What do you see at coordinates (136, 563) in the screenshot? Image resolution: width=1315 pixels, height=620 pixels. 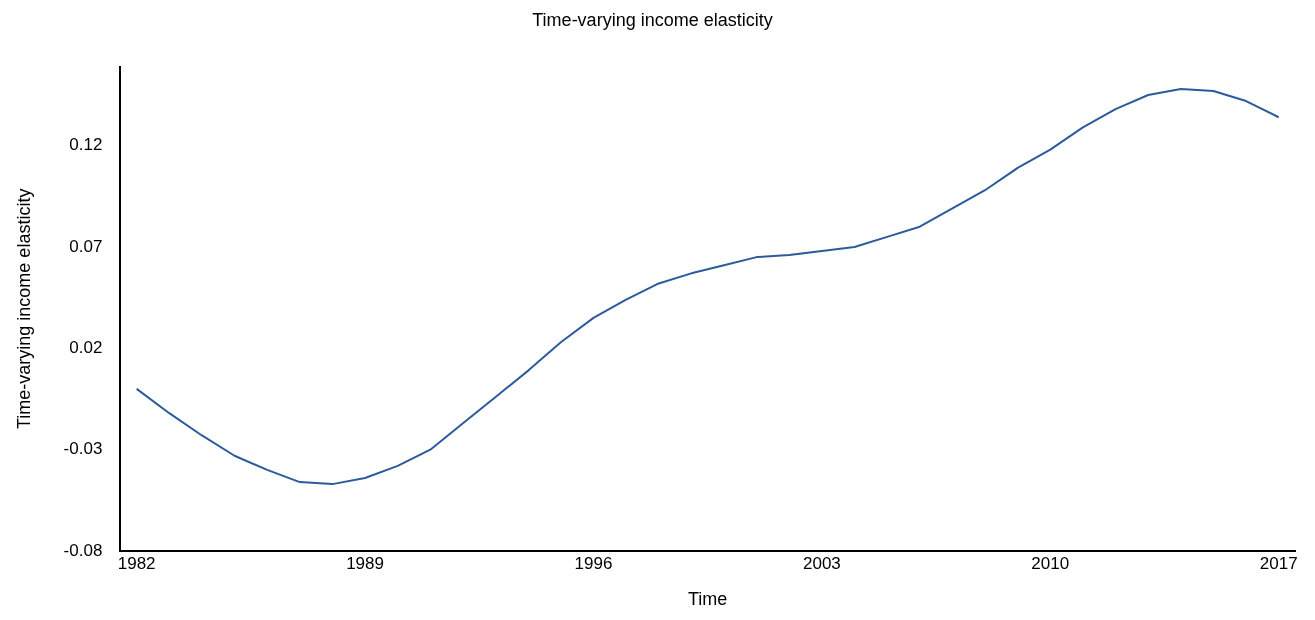 I see `x-tick-label: 1982` at bounding box center [136, 563].